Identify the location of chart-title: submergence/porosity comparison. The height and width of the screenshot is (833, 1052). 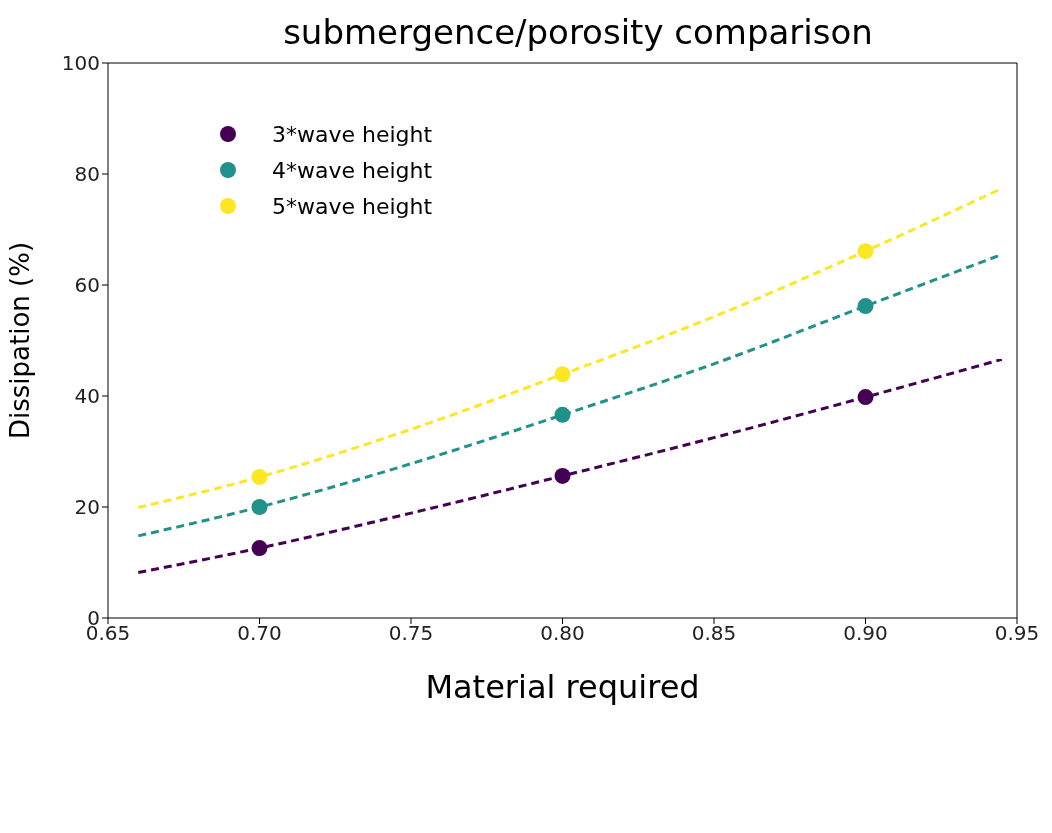
(578, 32).